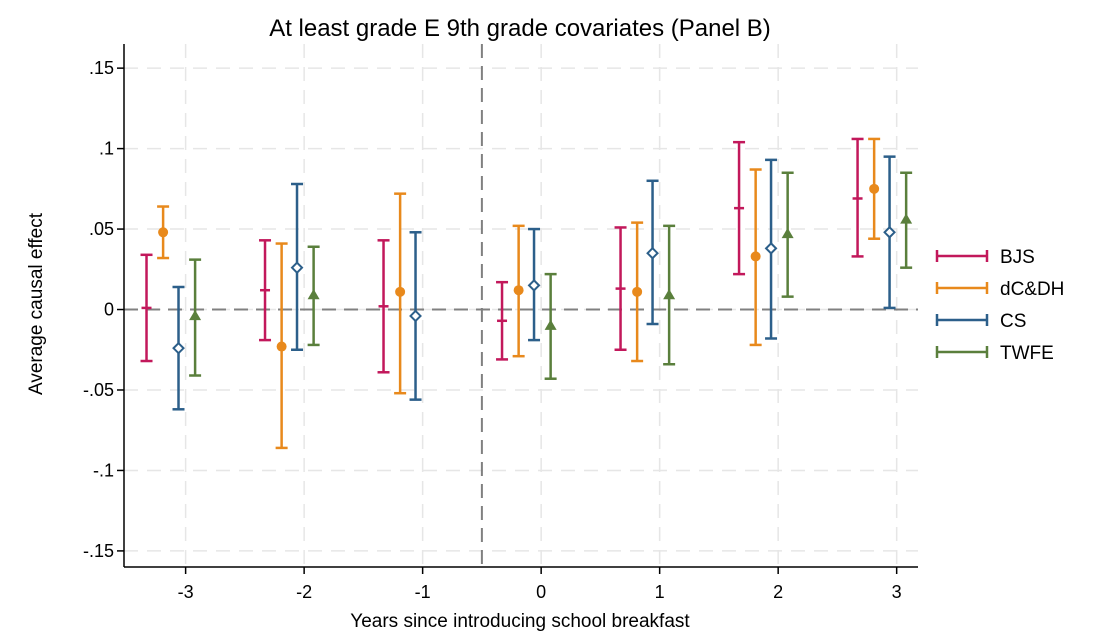  I want to click on x-tick-label: 3, so click(897, 592).